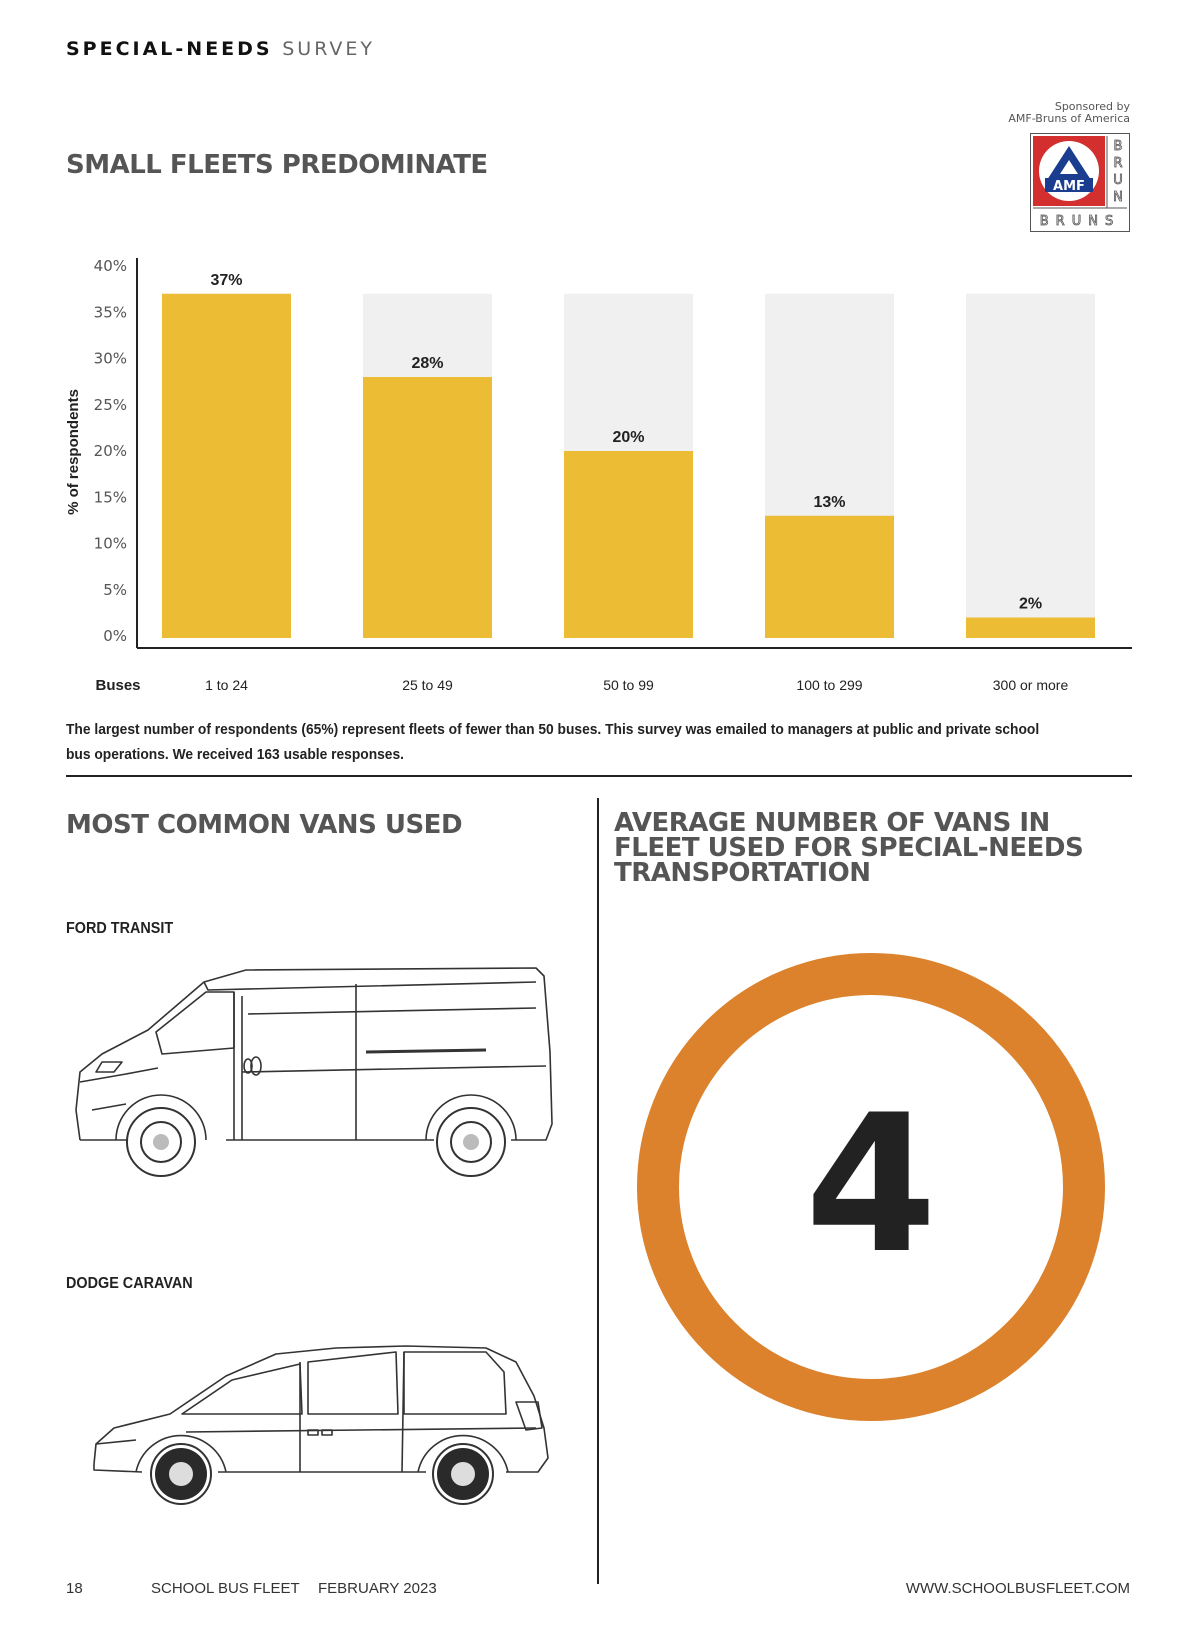 This screenshot has height=1638, width=1200. I want to click on average-ring, so click(871, 1187).